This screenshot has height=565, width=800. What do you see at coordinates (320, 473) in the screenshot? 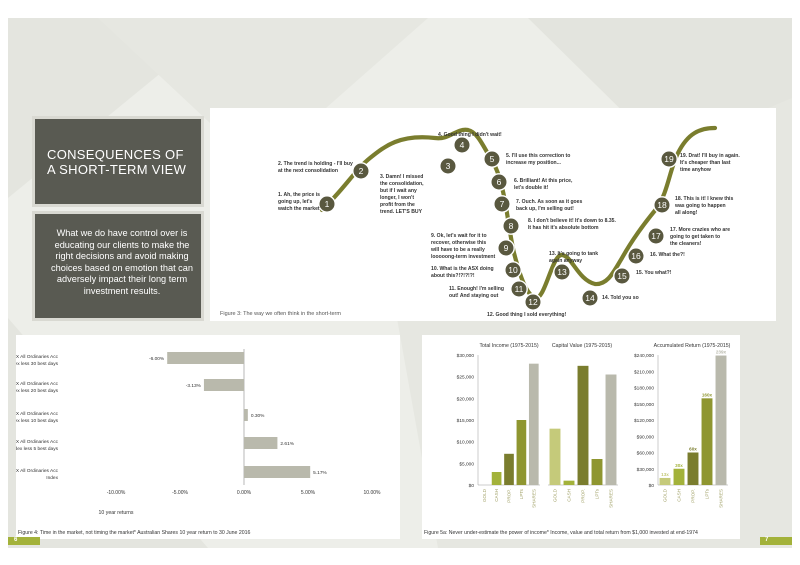
I see `bar-value-label: 5.17%` at bounding box center [320, 473].